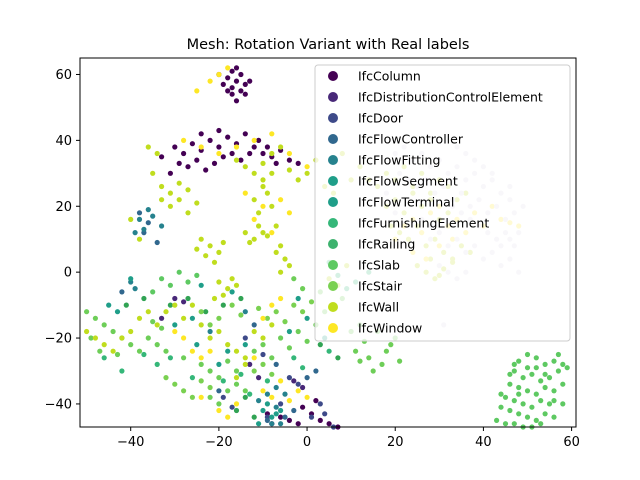  Describe the element at coordinates (232, 343) in the screenshot. I see `series-ifcdistributioncontrolelement` at that location.